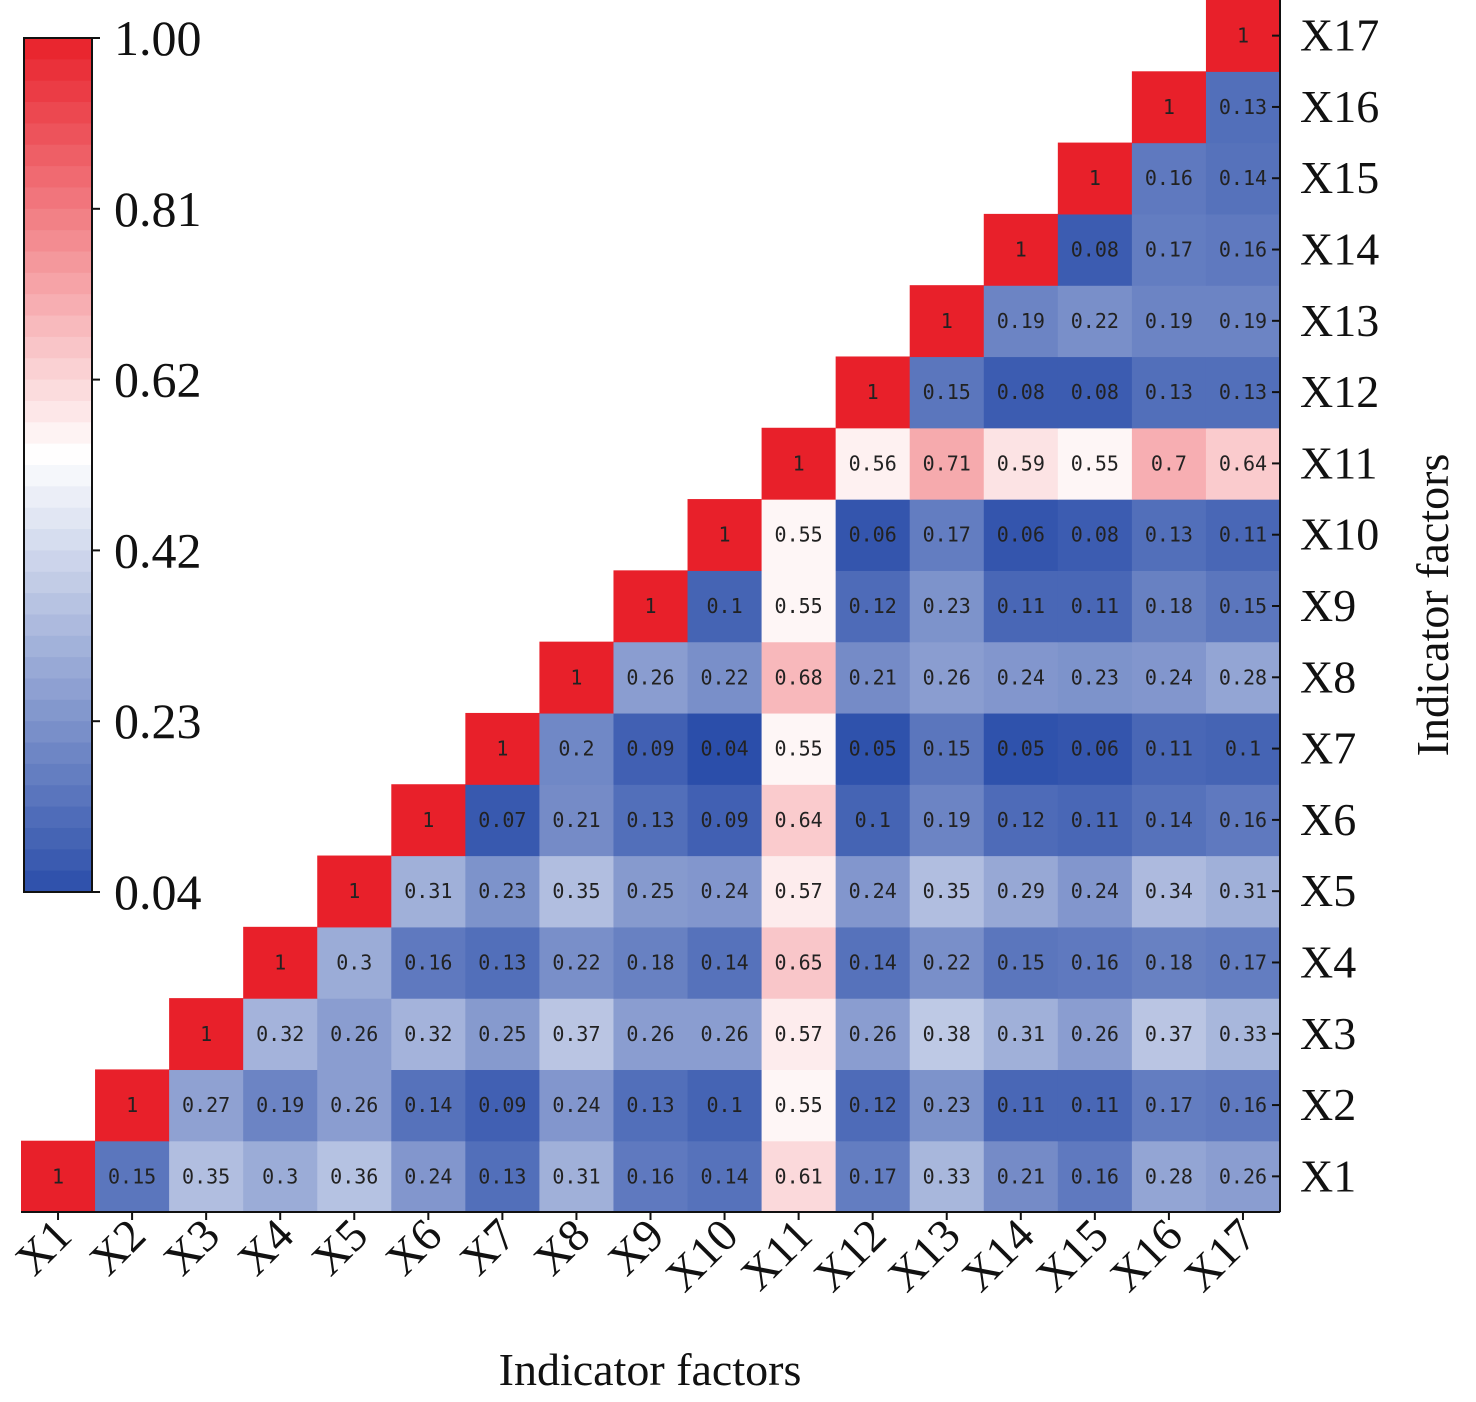 The image size is (1476, 1402). I want to click on cell-value-label: 0.3, so click(354, 962).